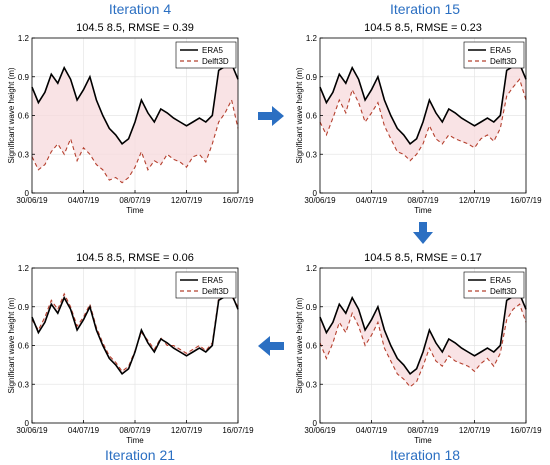  Describe the element at coordinates (140, 9) in the screenshot. I see `iteration-label-4: Iteration 4` at that location.